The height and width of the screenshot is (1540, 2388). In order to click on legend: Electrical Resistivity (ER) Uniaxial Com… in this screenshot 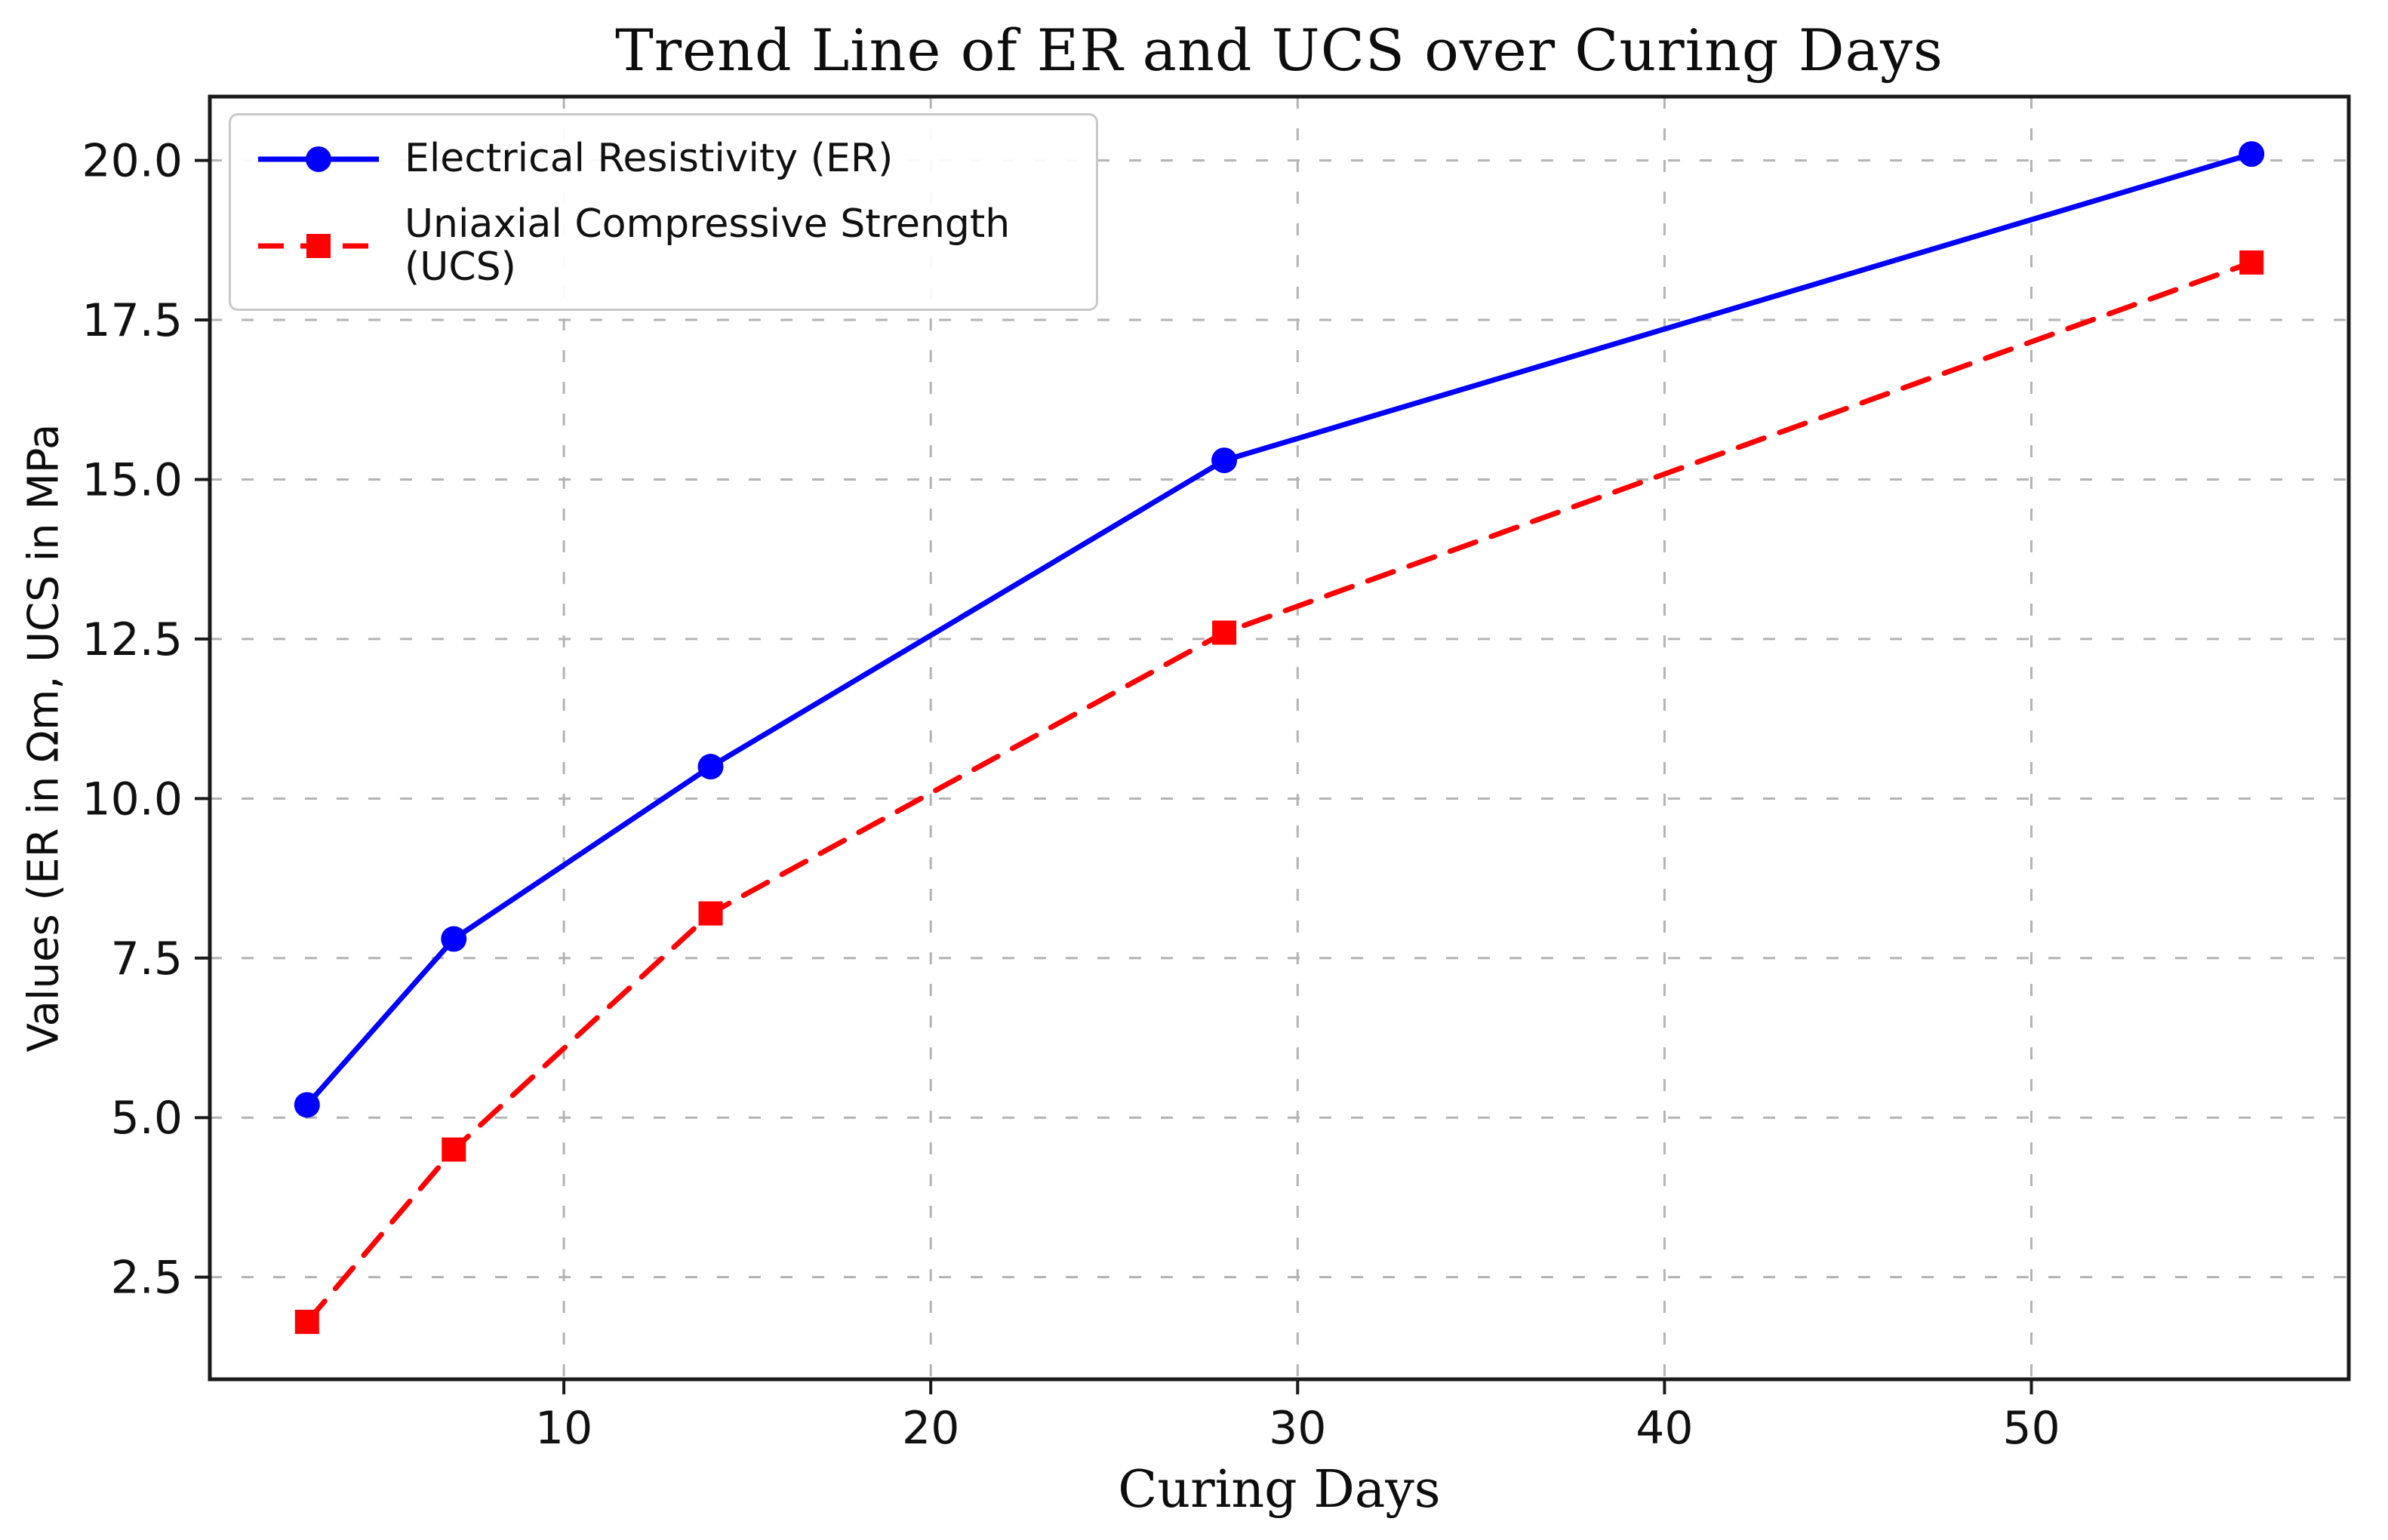, I will do `click(663, 212)`.